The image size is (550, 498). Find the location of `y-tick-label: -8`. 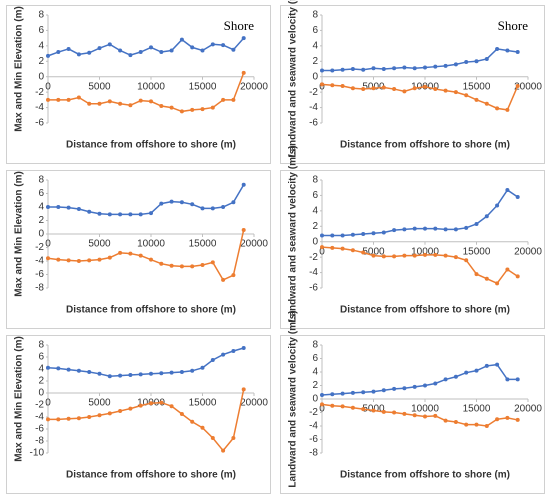

y-tick-label: -8 is located at coordinates (313, 453).